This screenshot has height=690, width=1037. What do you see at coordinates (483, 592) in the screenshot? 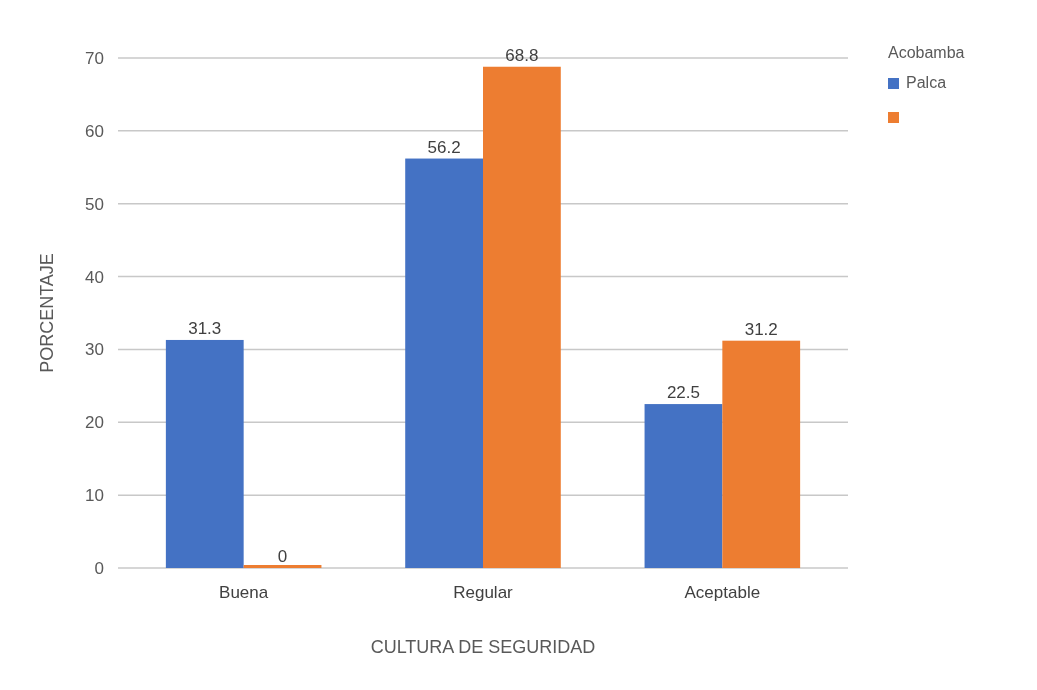
I see `x-tick-label: Regular` at bounding box center [483, 592].